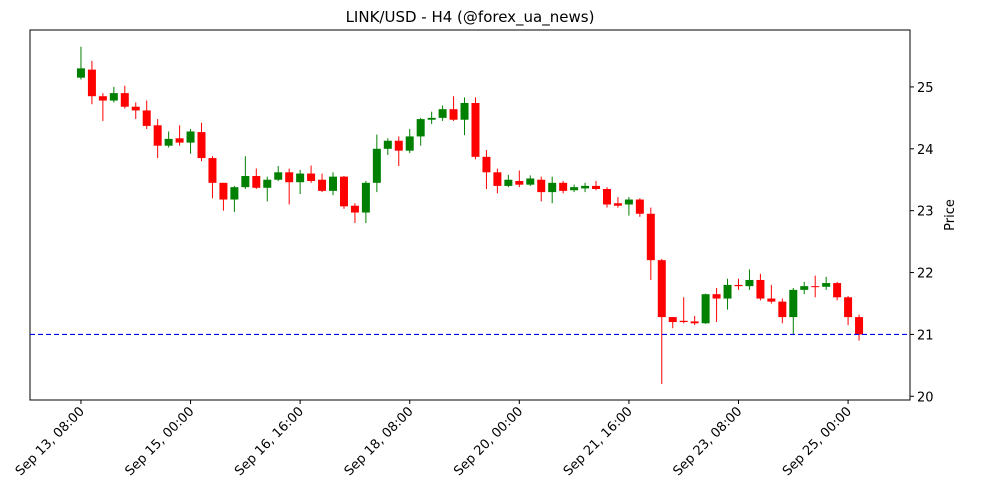 The width and height of the screenshot is (1000, 500). Describe the element at coordinates (50, 441) in the screenshot. I see `x-tick-label: Sep 13, 08:00` at that location.